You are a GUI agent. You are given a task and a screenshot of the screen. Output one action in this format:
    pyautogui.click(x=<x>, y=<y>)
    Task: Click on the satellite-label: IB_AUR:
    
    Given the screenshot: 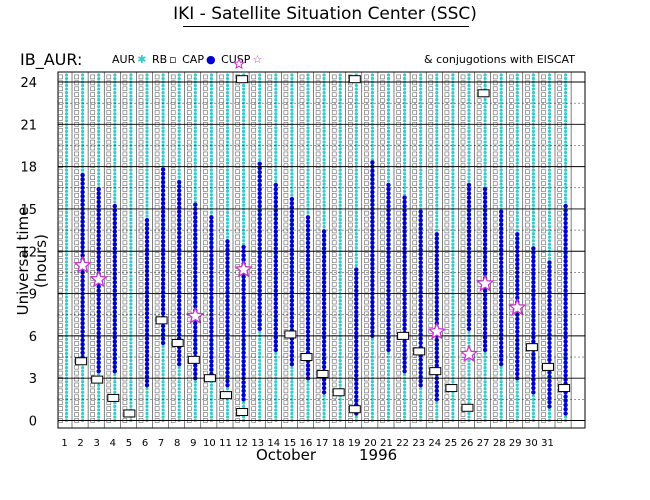 What is the action you would take?
    pyautogui.click(x=51, y=59)
    